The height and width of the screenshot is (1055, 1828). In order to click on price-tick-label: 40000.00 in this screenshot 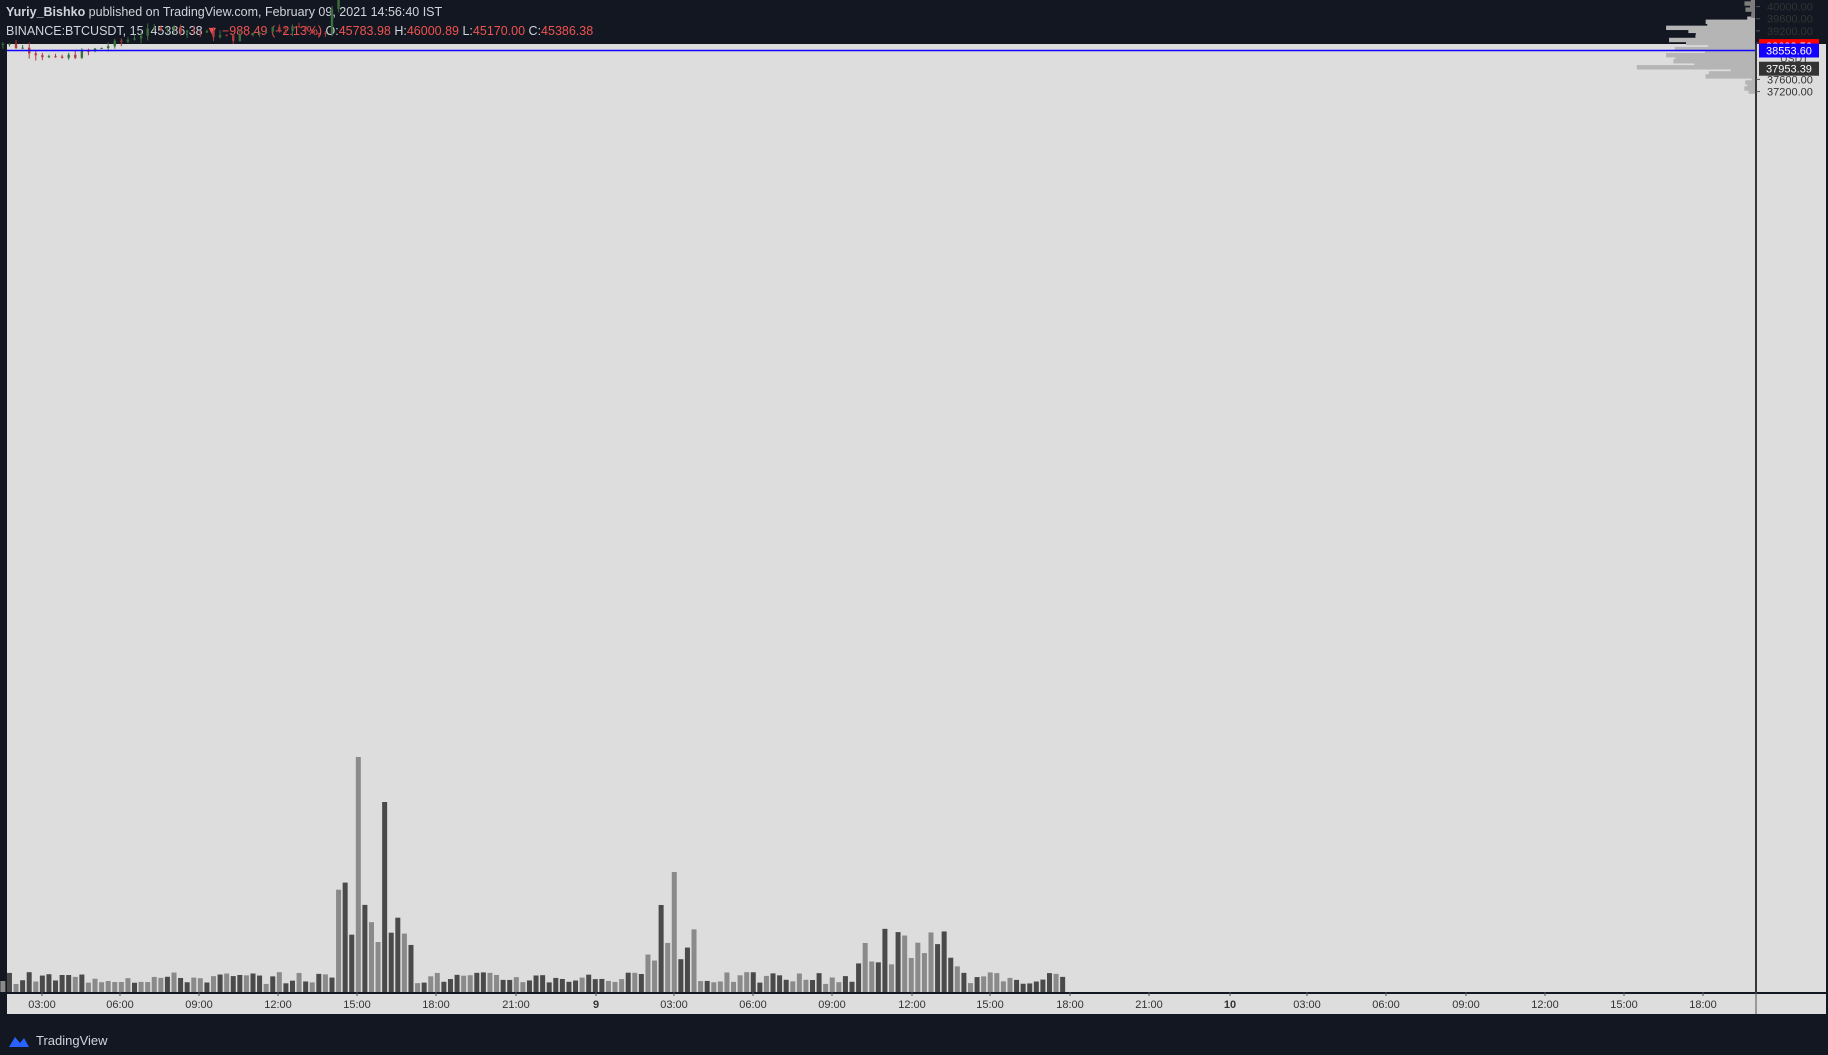, I will do `click(1790, 8)`.